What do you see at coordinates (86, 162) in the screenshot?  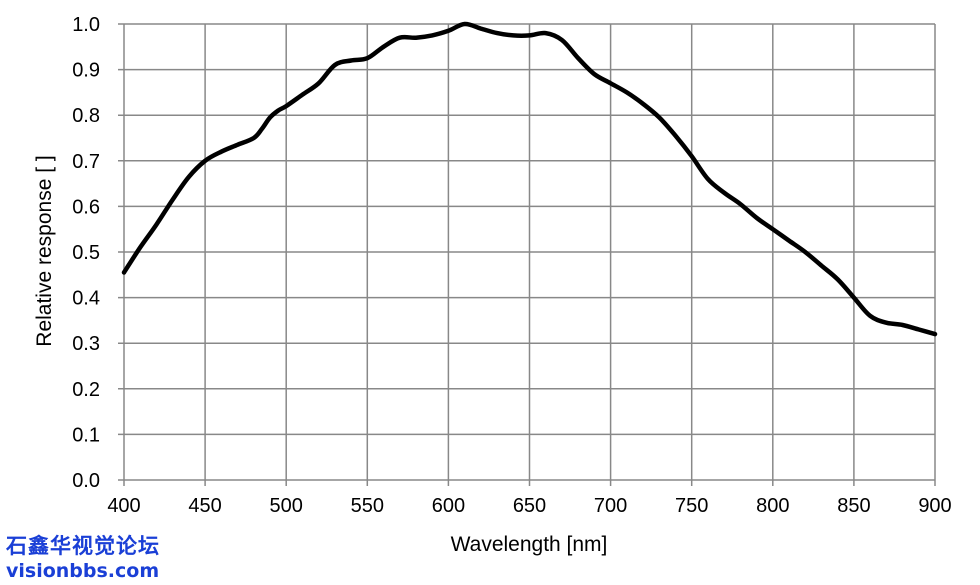 I see `y-tick-label: 0.7` at bounding box center [86, 162].